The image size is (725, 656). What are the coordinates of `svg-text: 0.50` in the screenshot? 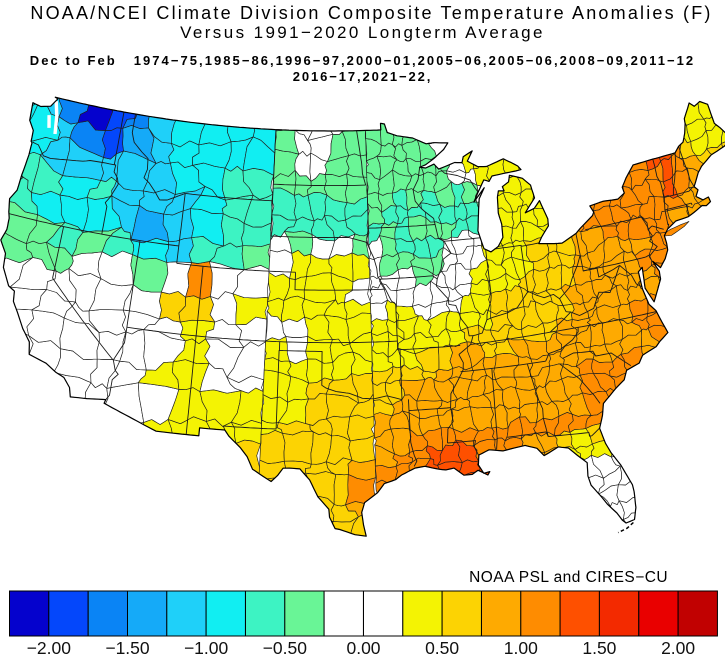 It's located at (442, 647).